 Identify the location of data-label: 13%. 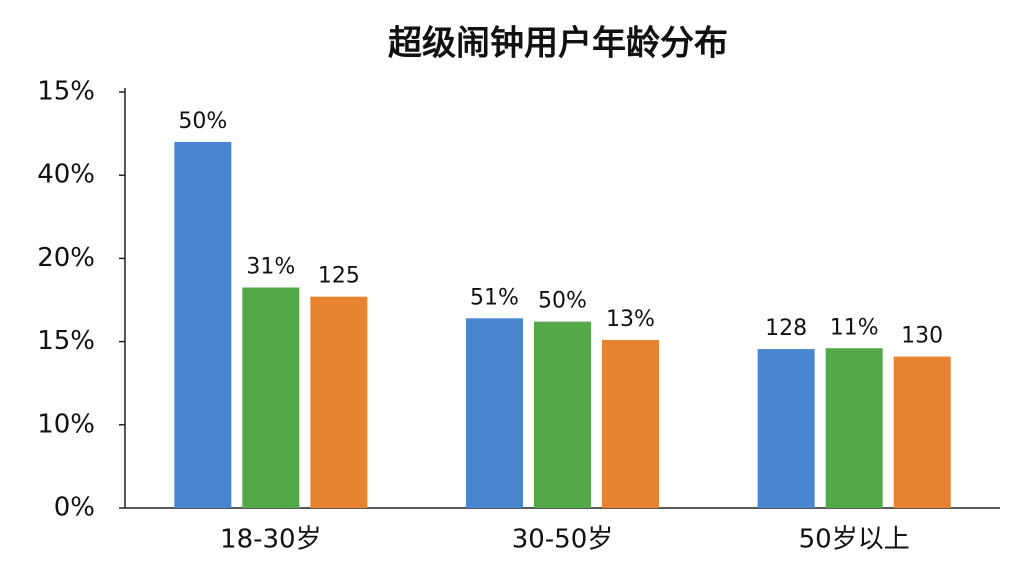
(630, 319).